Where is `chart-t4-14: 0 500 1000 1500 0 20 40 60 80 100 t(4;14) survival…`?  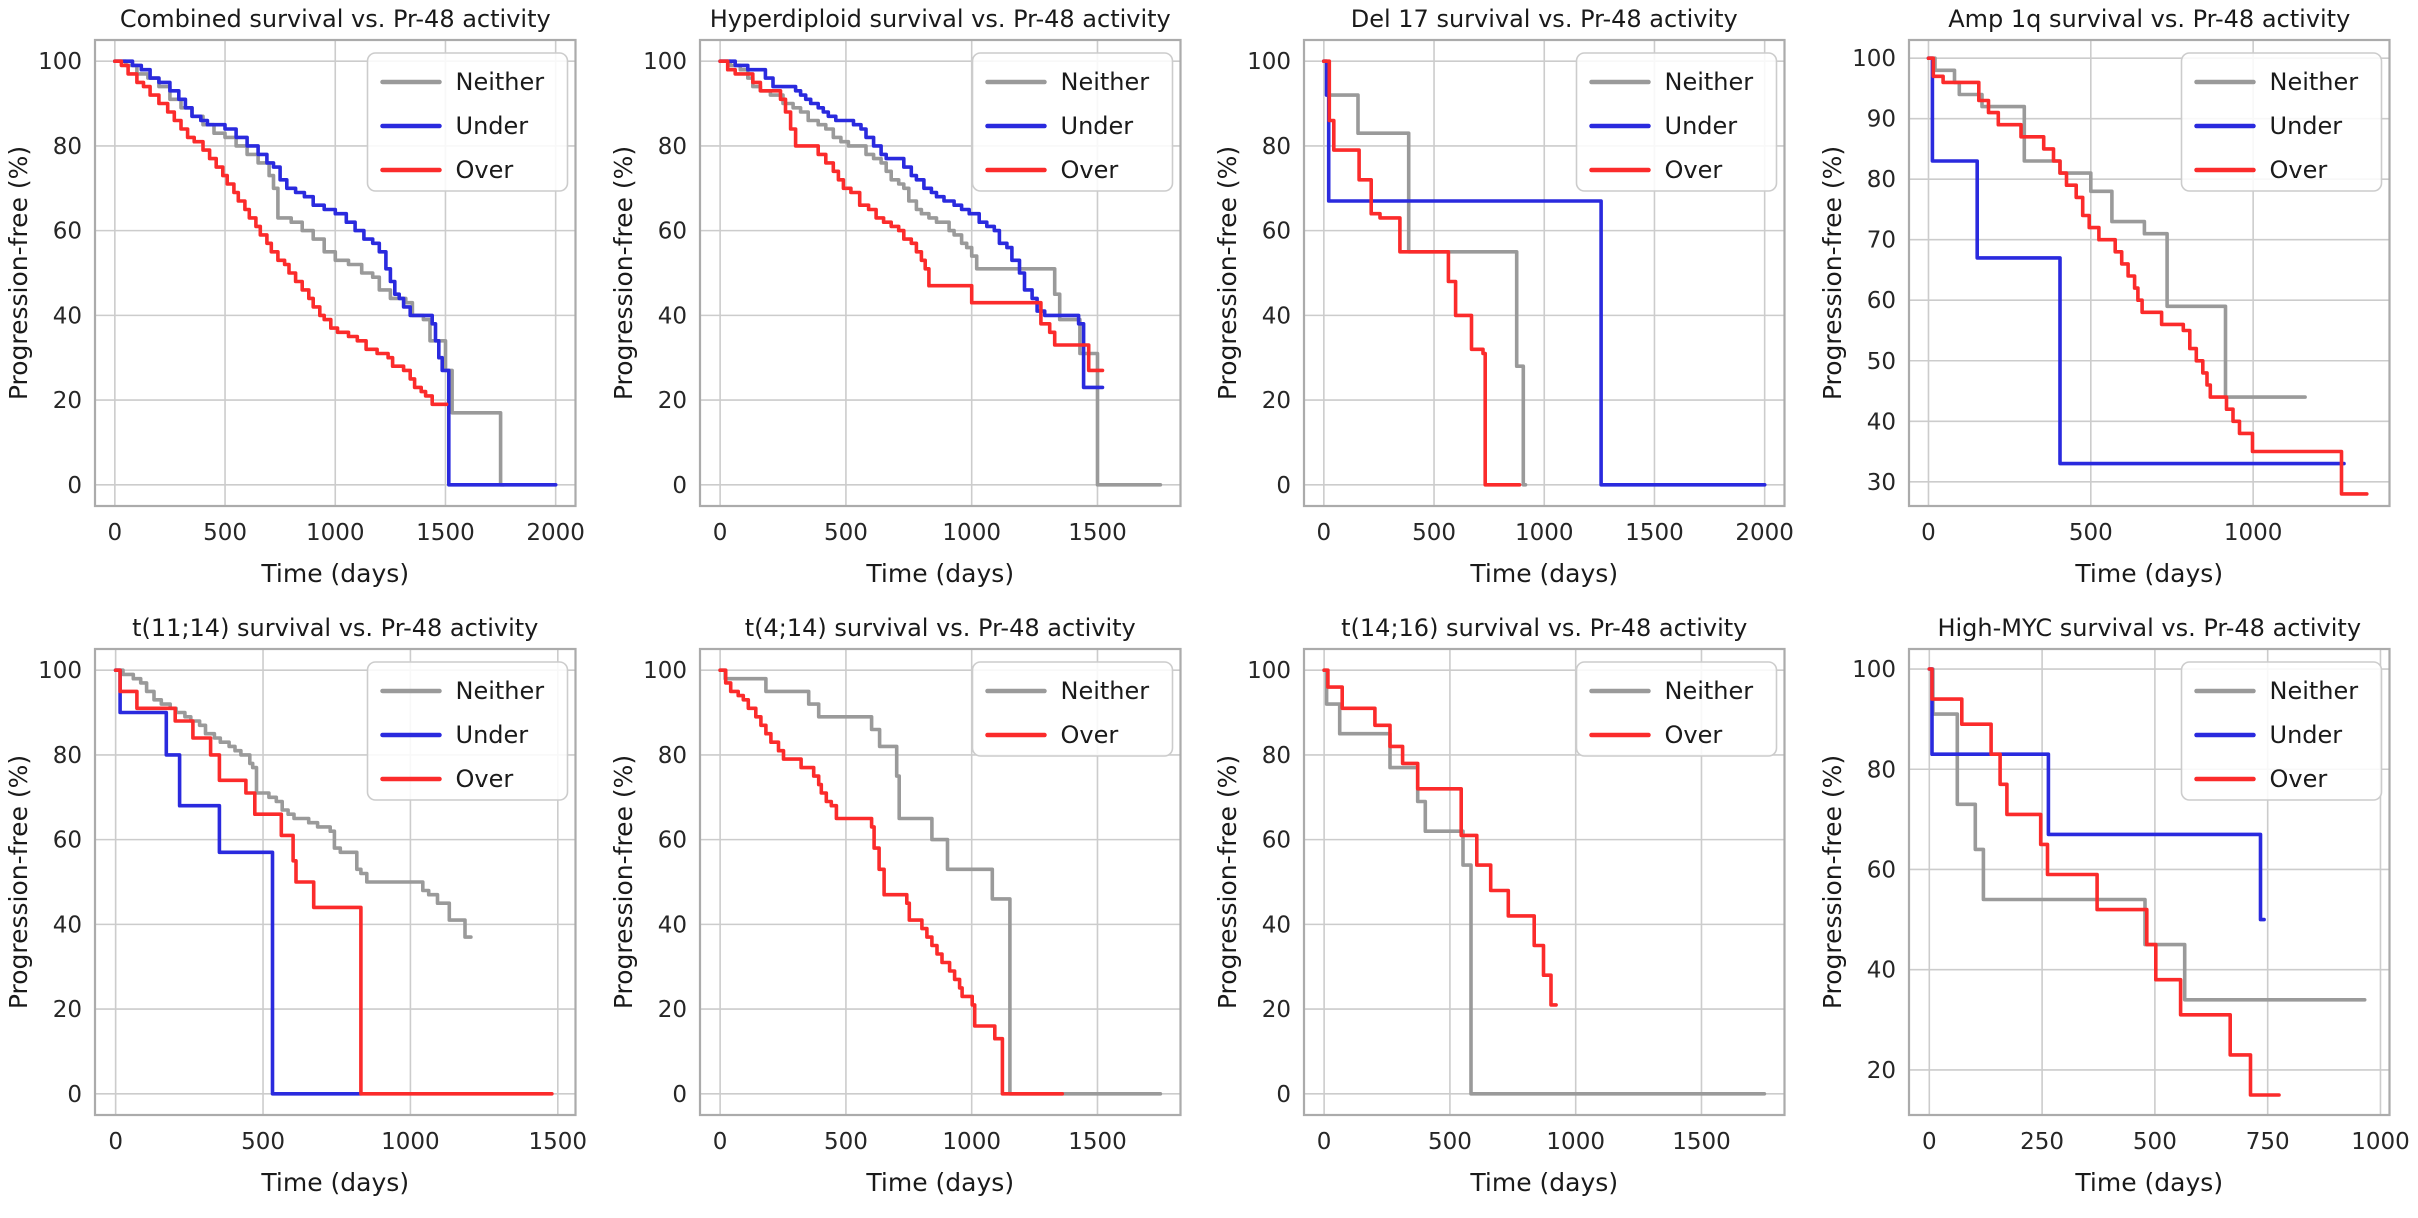 chart-t4-14: 0 500 1000 1500 0 20 40 60 80 100 t(4;14) survival… is located at coordinates (895, 905).